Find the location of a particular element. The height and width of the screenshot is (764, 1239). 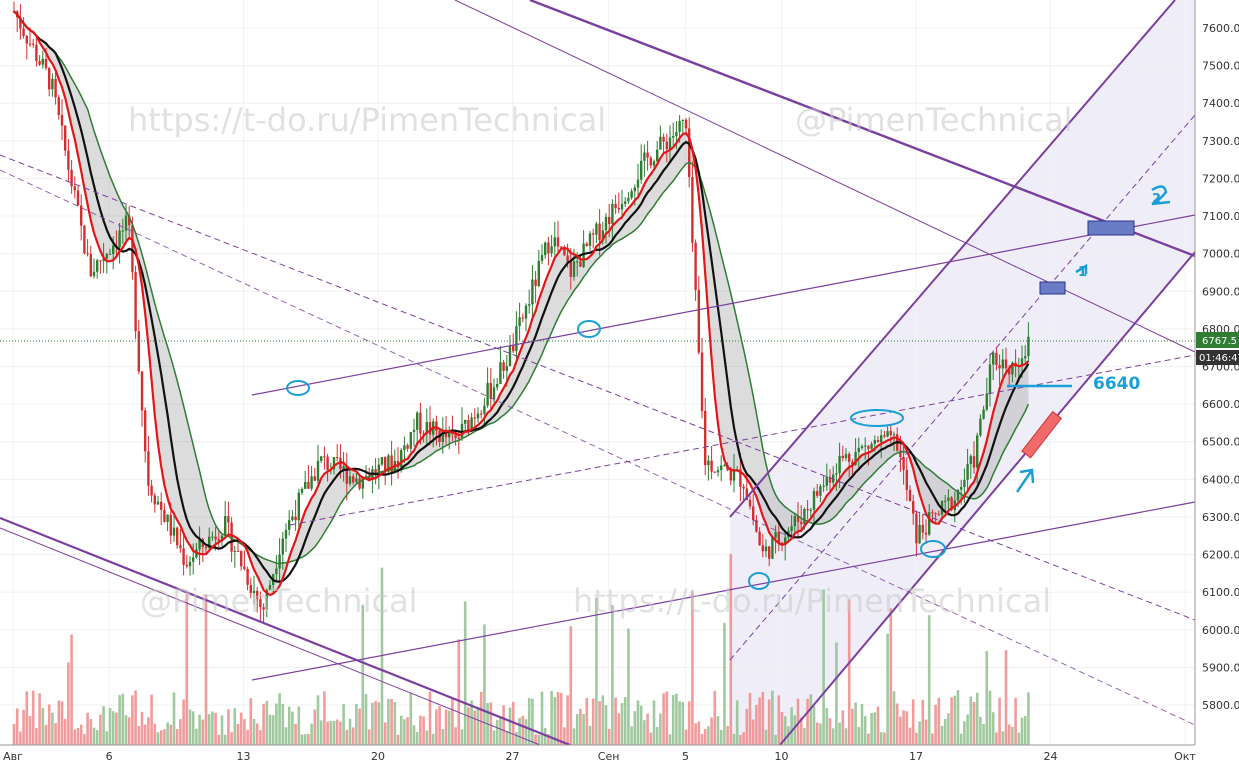

time-axis: Авг 6 13 20 27 Сен 5 10 17 24 Окт is located at coordinates (619, 754).